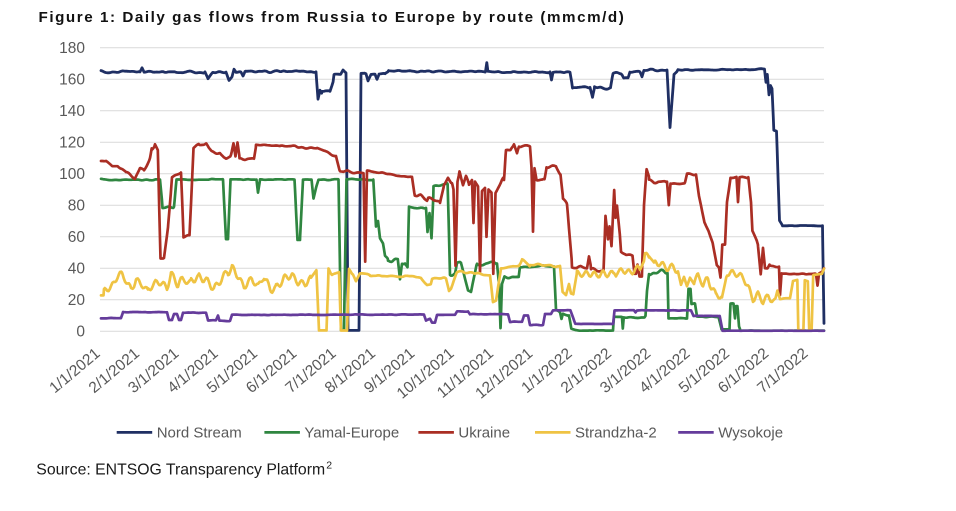  What do you see at coordinates (77, 237) in the screenshot?
I see `svg-text: 60` at bounding box center [77, 237].